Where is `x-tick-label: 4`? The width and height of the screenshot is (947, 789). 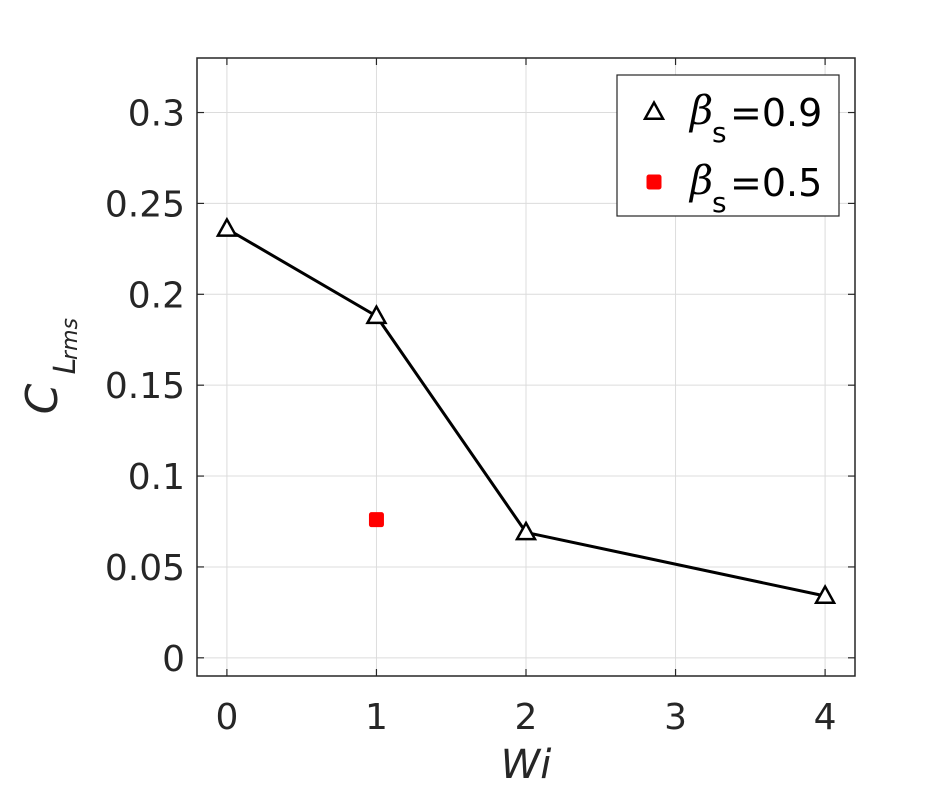 x-tick-label: 4 is located at coordinates (825, 717).